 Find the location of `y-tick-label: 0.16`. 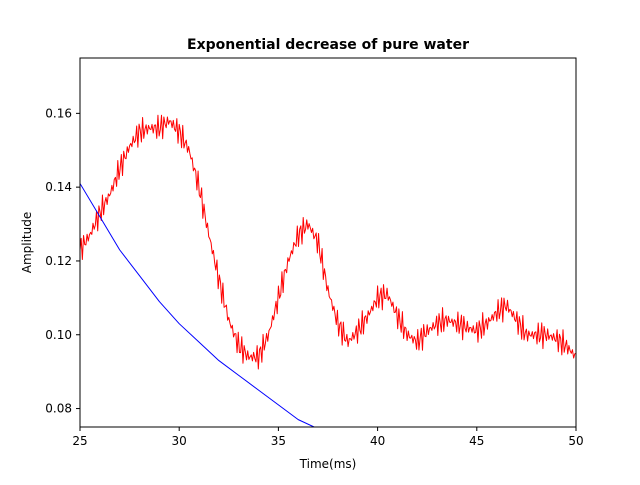

y-tick-label: 0.16 is located at coordinates (58, 113).